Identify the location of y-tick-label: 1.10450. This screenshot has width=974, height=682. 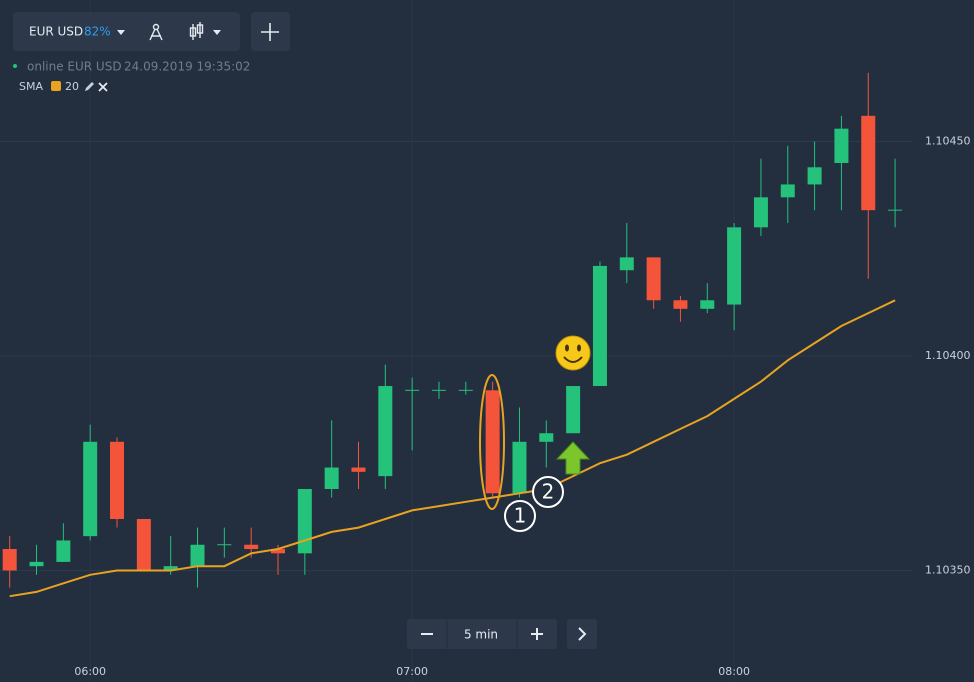
(948, 141).